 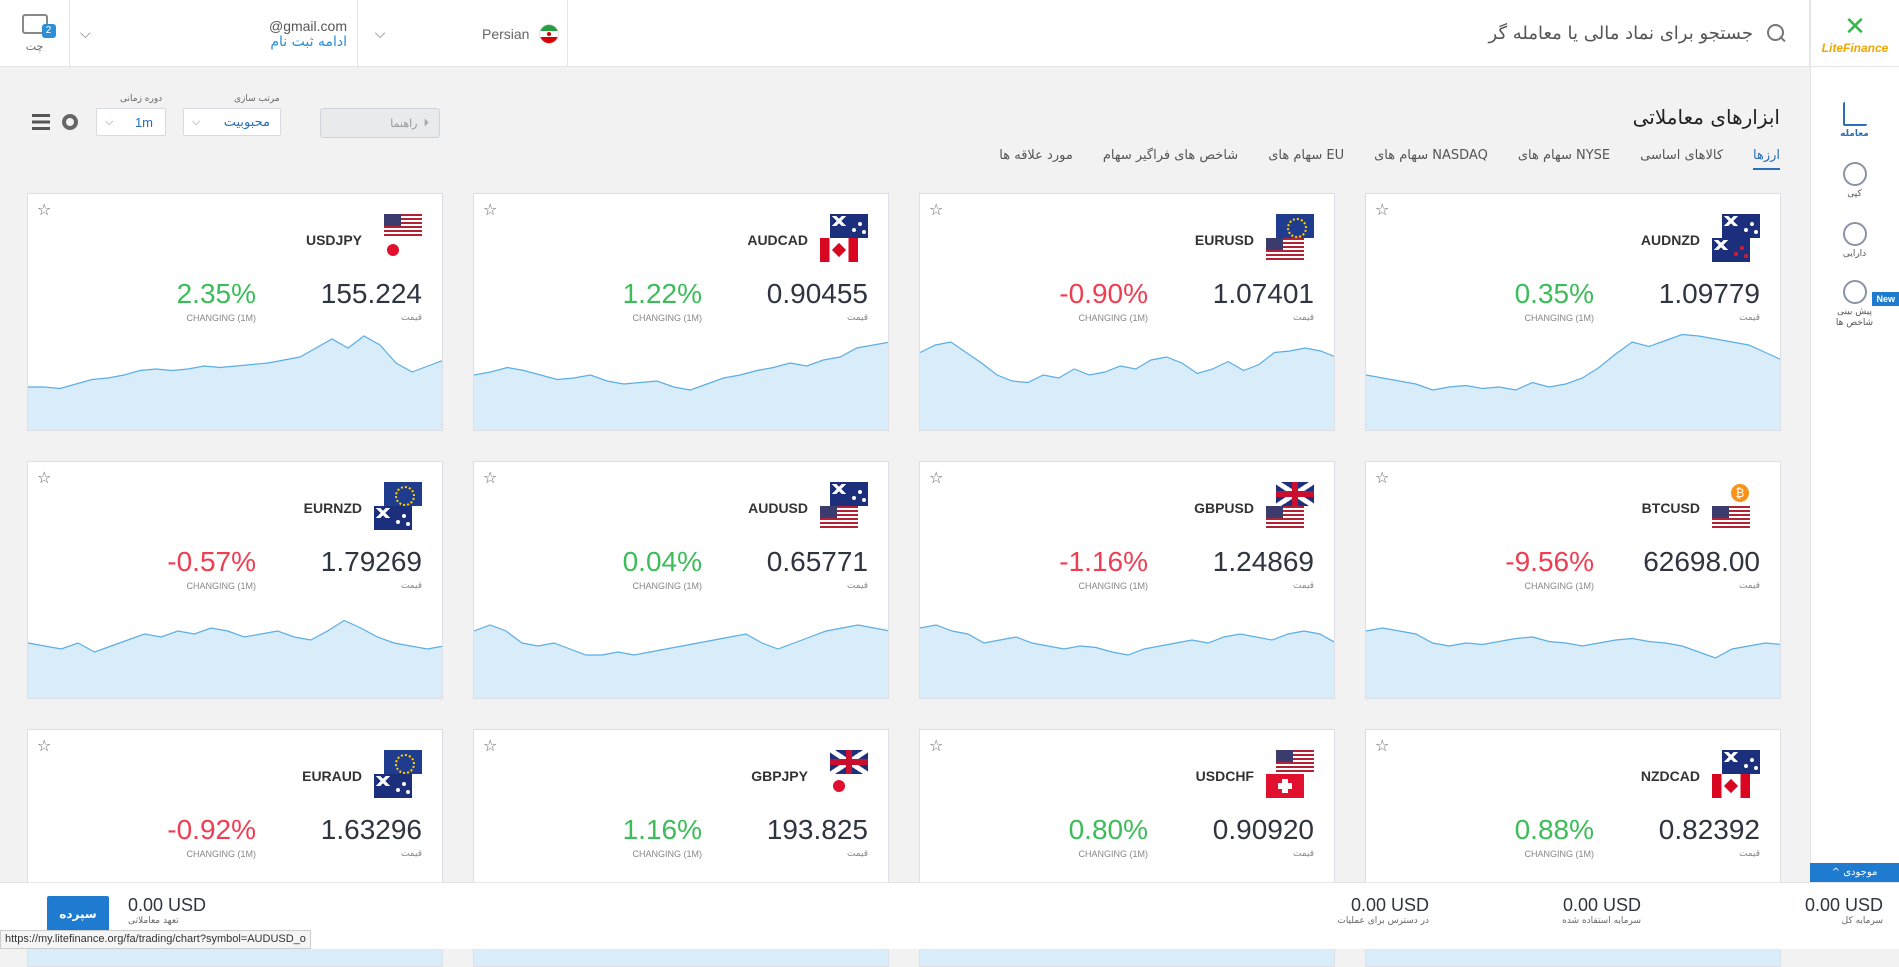 I want to click on tab-nyse: سهام های NYSE, so click(x=1564, y=155).